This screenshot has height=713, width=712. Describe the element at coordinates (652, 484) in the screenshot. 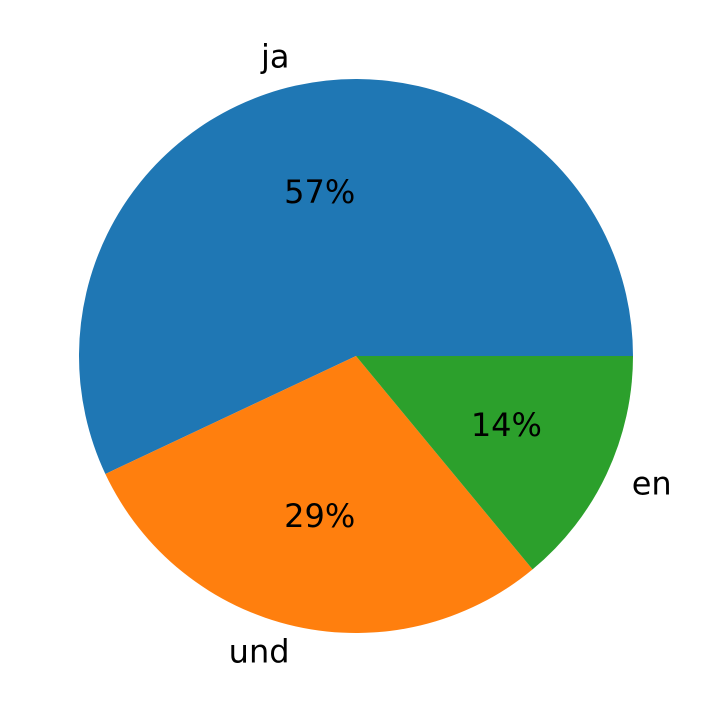

I see `category-label: en` at that location.